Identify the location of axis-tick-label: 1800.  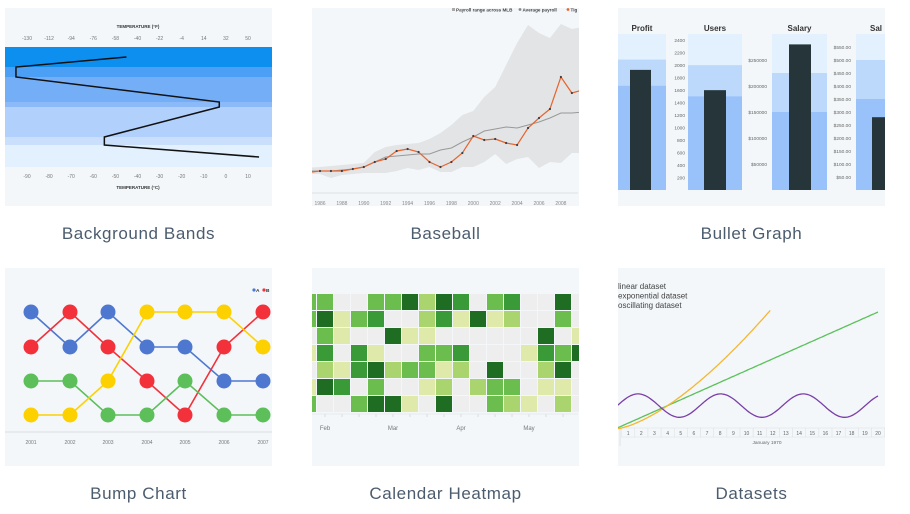
(679, 78).